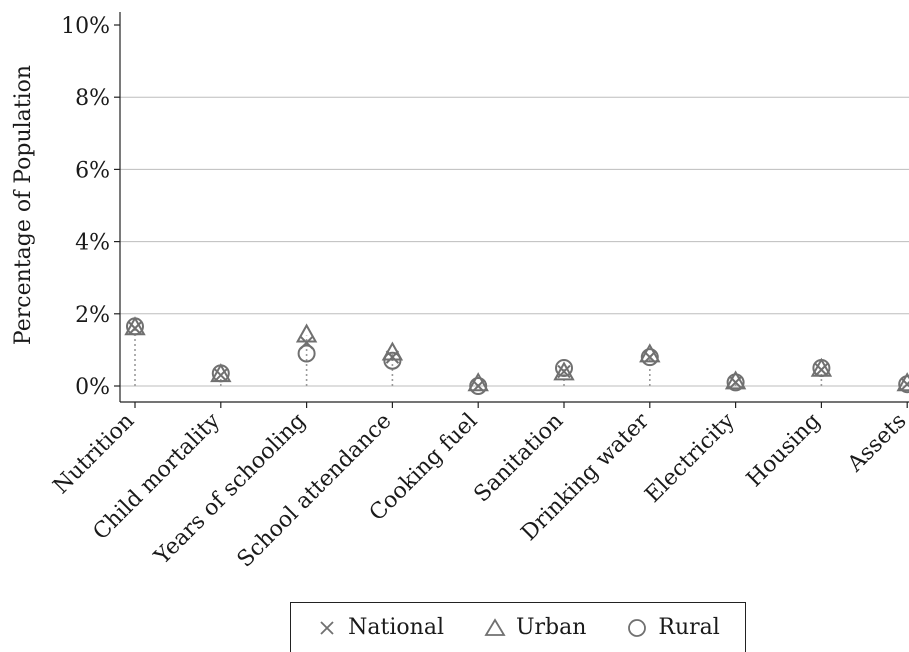 This screenshot has height=652, width=909. I want to click on x-tick-label: Housing, so click(784, 451).